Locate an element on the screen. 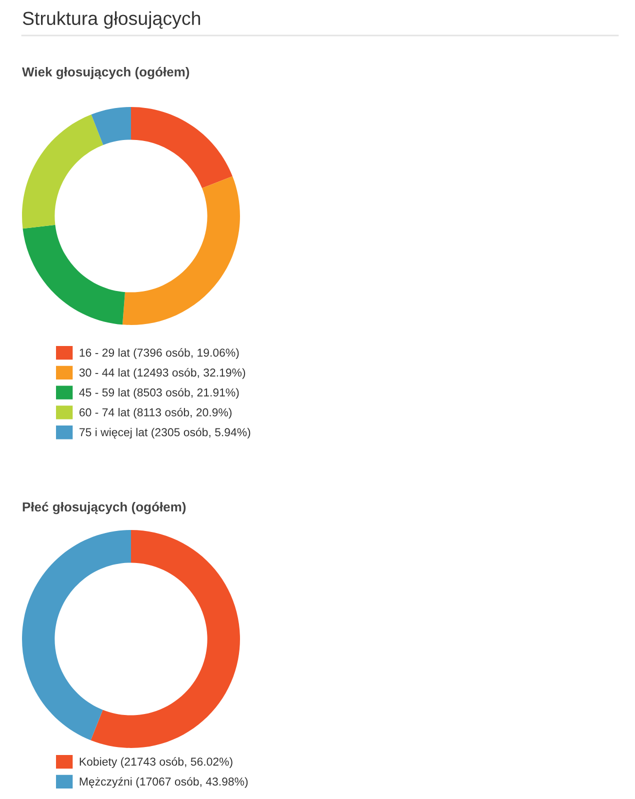 This screenshot has height=799, width=635. legend-label: 60 - 74 lat (8113 osób, 20.9%) is located at coordinates (156, 413).